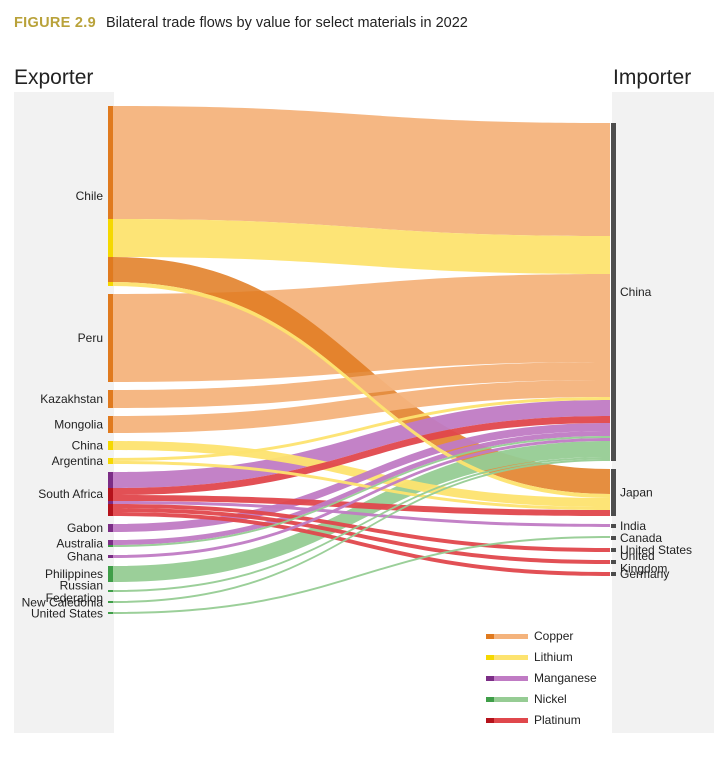  I want to click on exporter-label-mongolia: Mongolia, so click(78, 425).